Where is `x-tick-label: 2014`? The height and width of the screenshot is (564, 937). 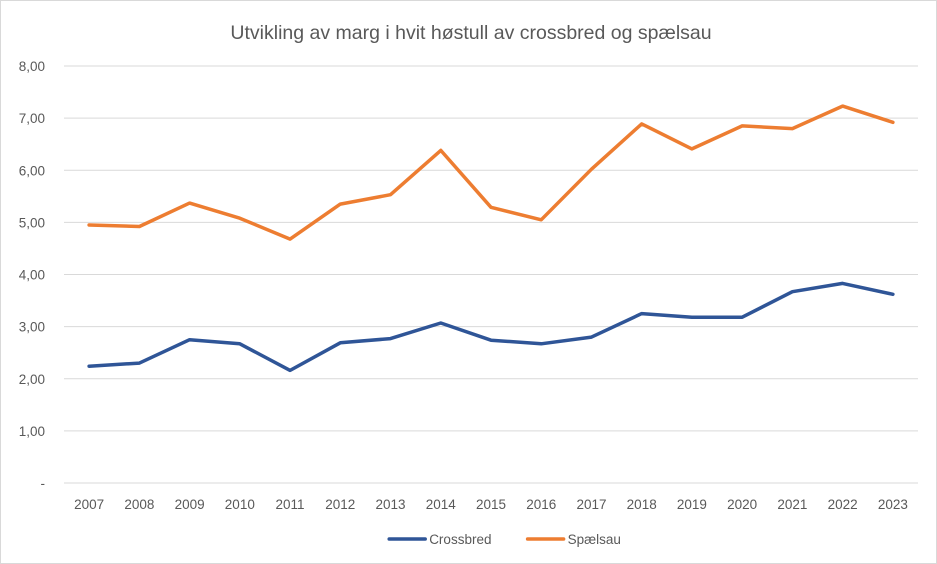 x-tick-label: 2014 is located at coordinates (441, 504).